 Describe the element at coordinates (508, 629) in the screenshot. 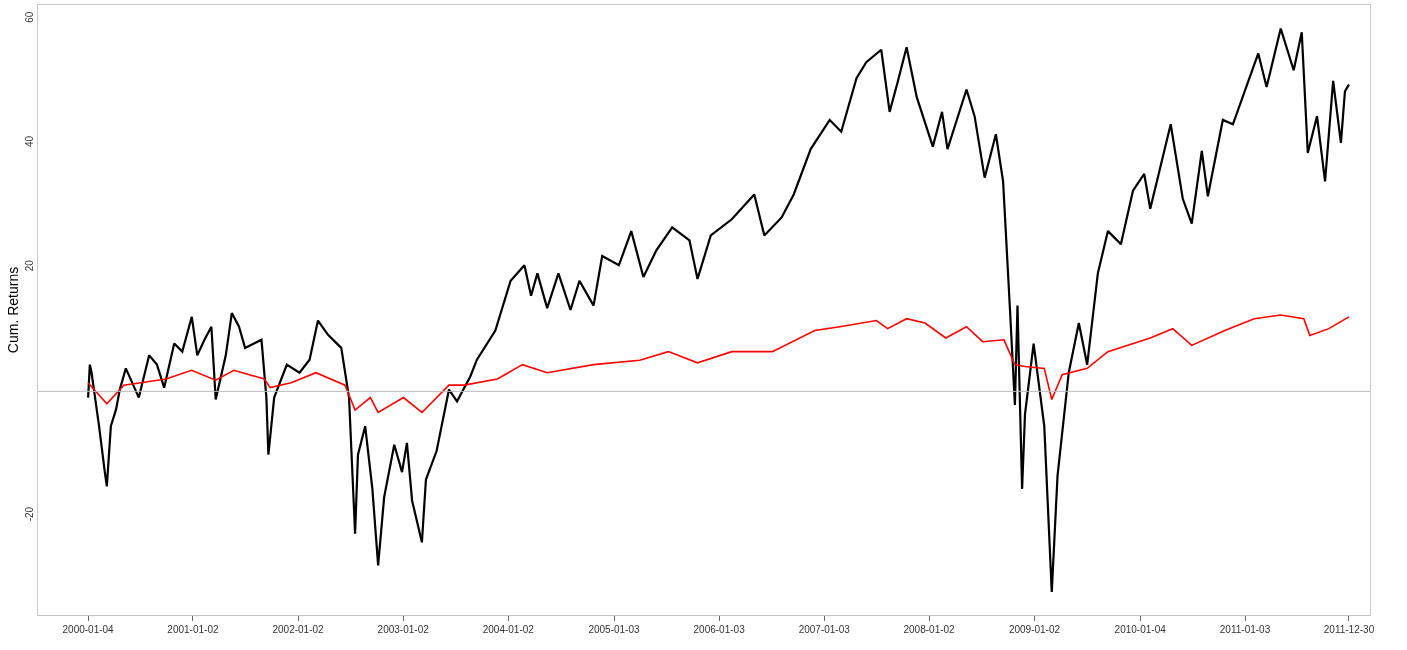

I see `x-tick-label: 2004-01-02` at that location.